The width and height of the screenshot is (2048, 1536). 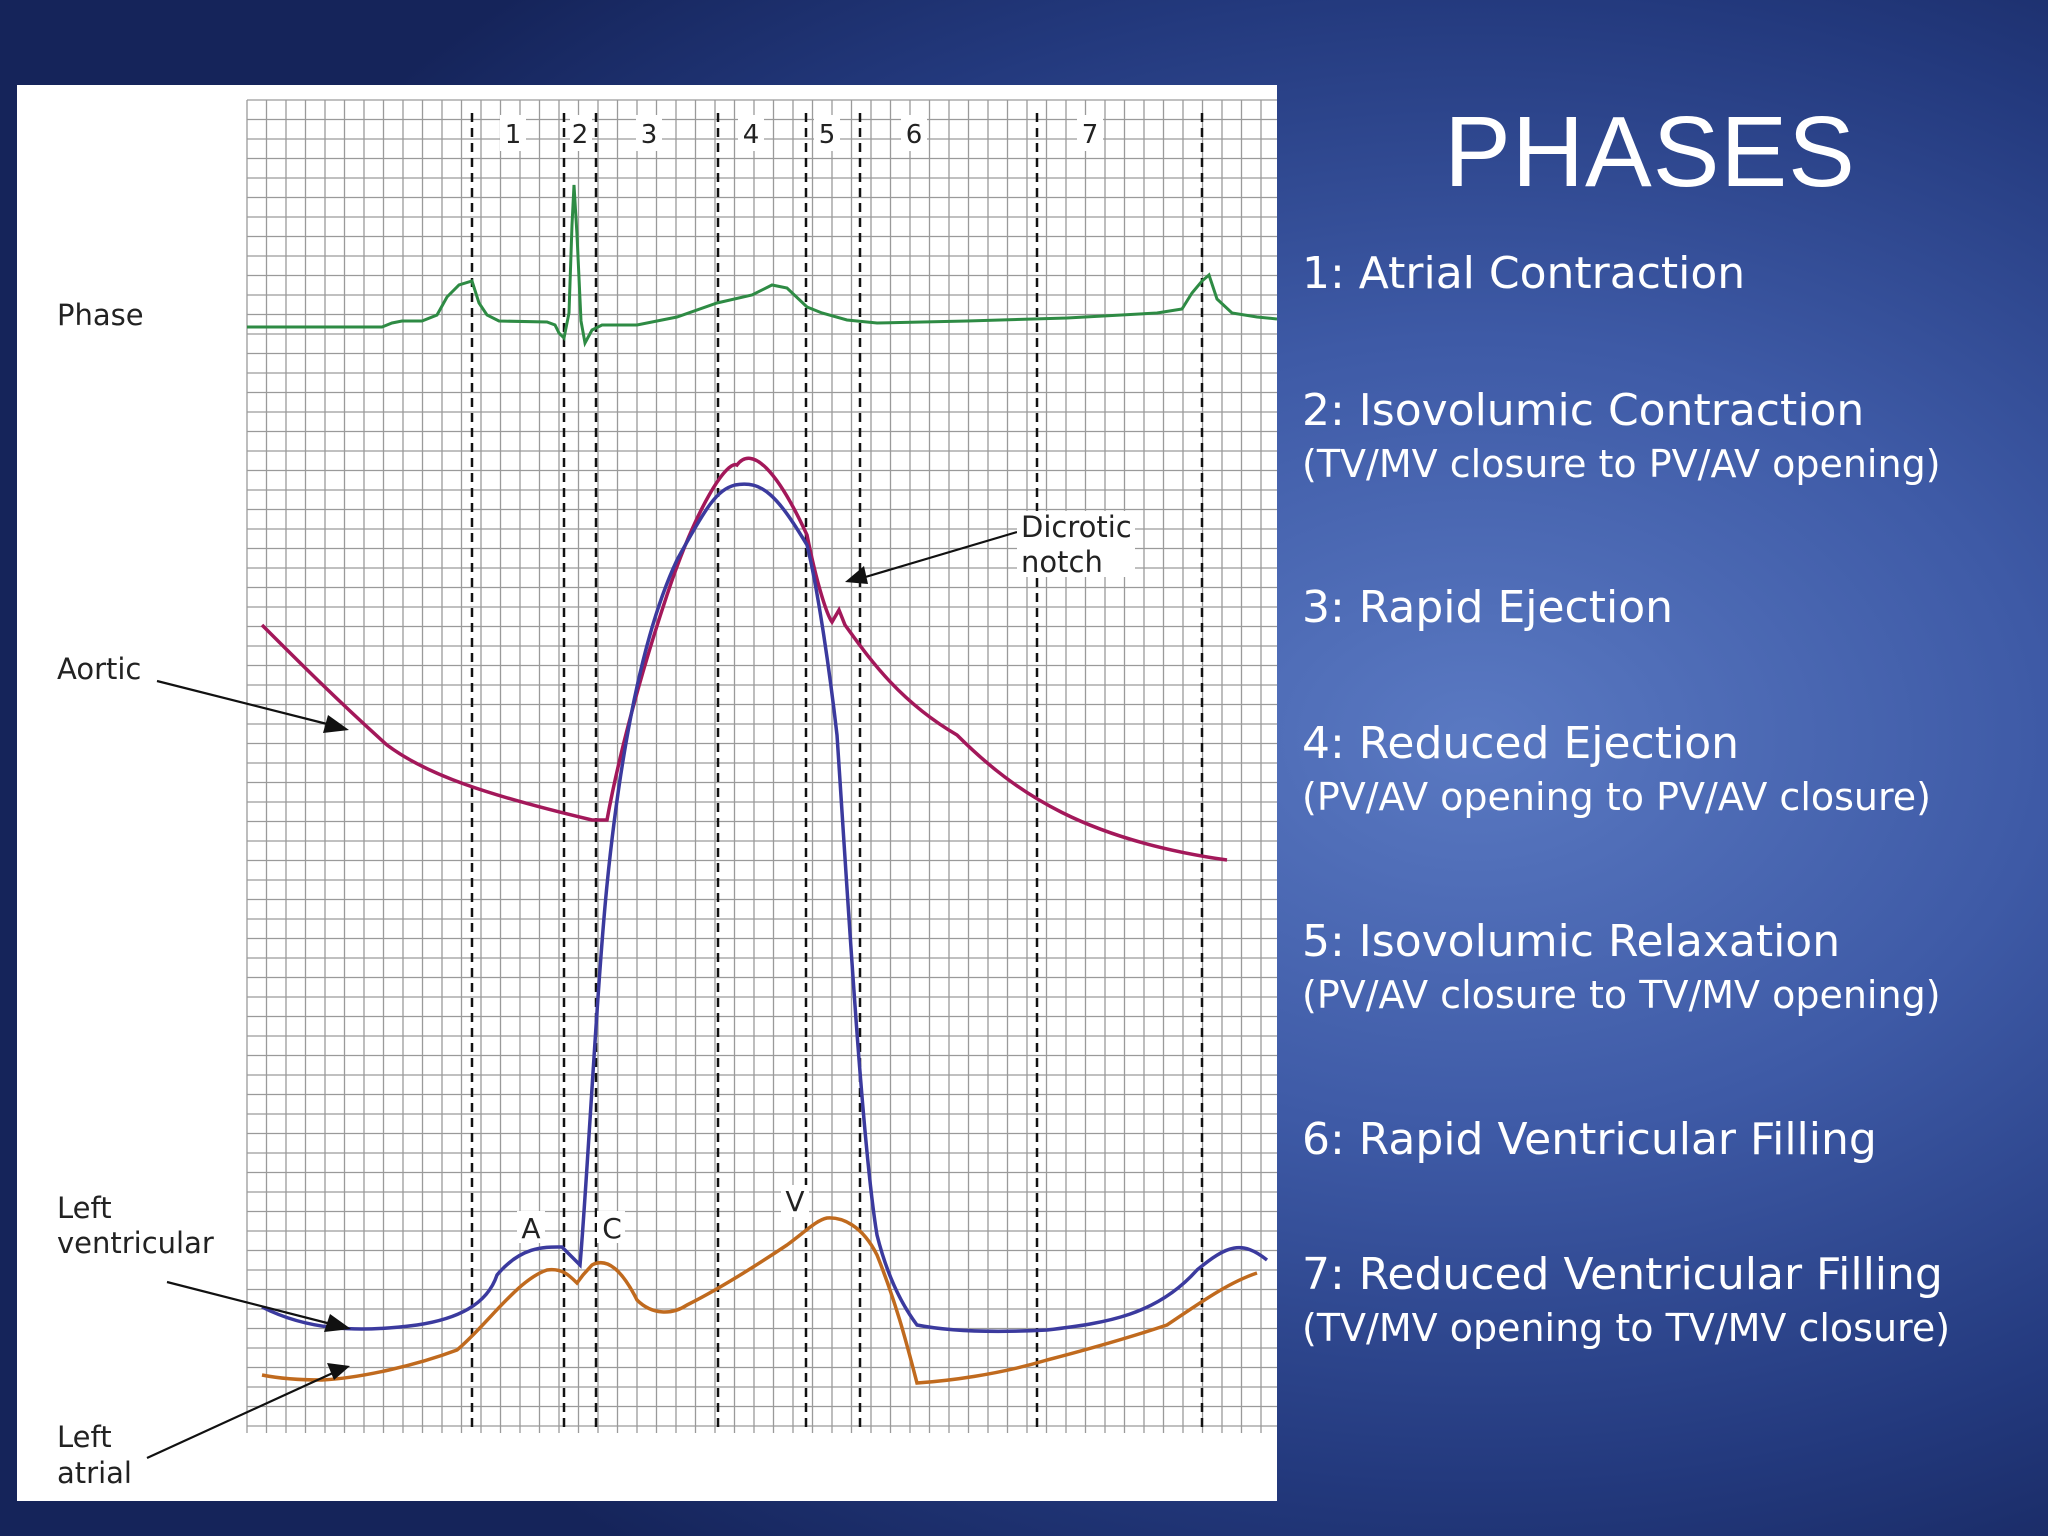 I want to click on left-atrial-pressure-trace, so click(x=759, y=1300).